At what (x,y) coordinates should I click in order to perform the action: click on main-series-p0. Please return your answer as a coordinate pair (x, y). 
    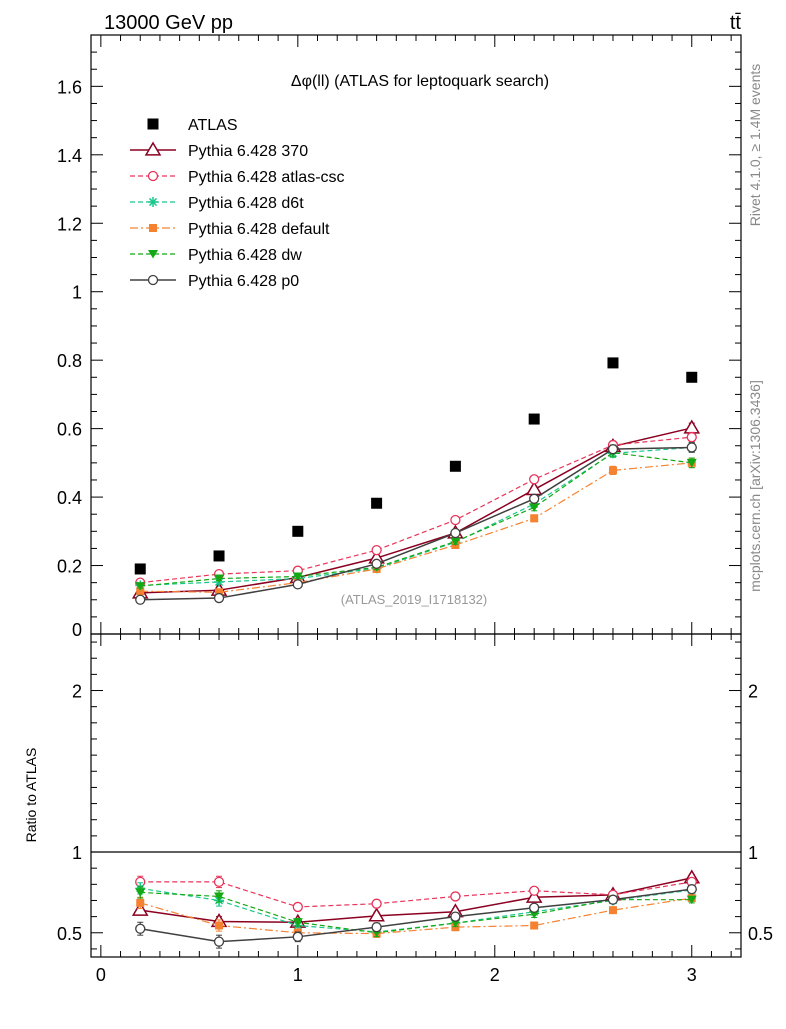
    Looking at the image, I should click on (416, 523).